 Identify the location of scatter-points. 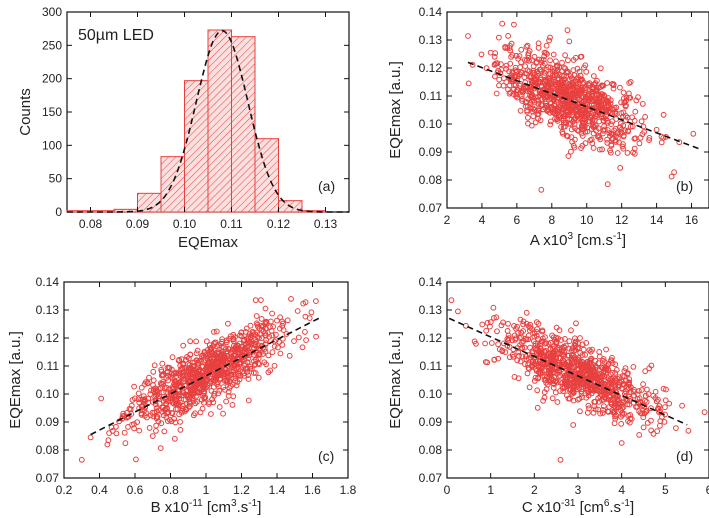
(578, 380).